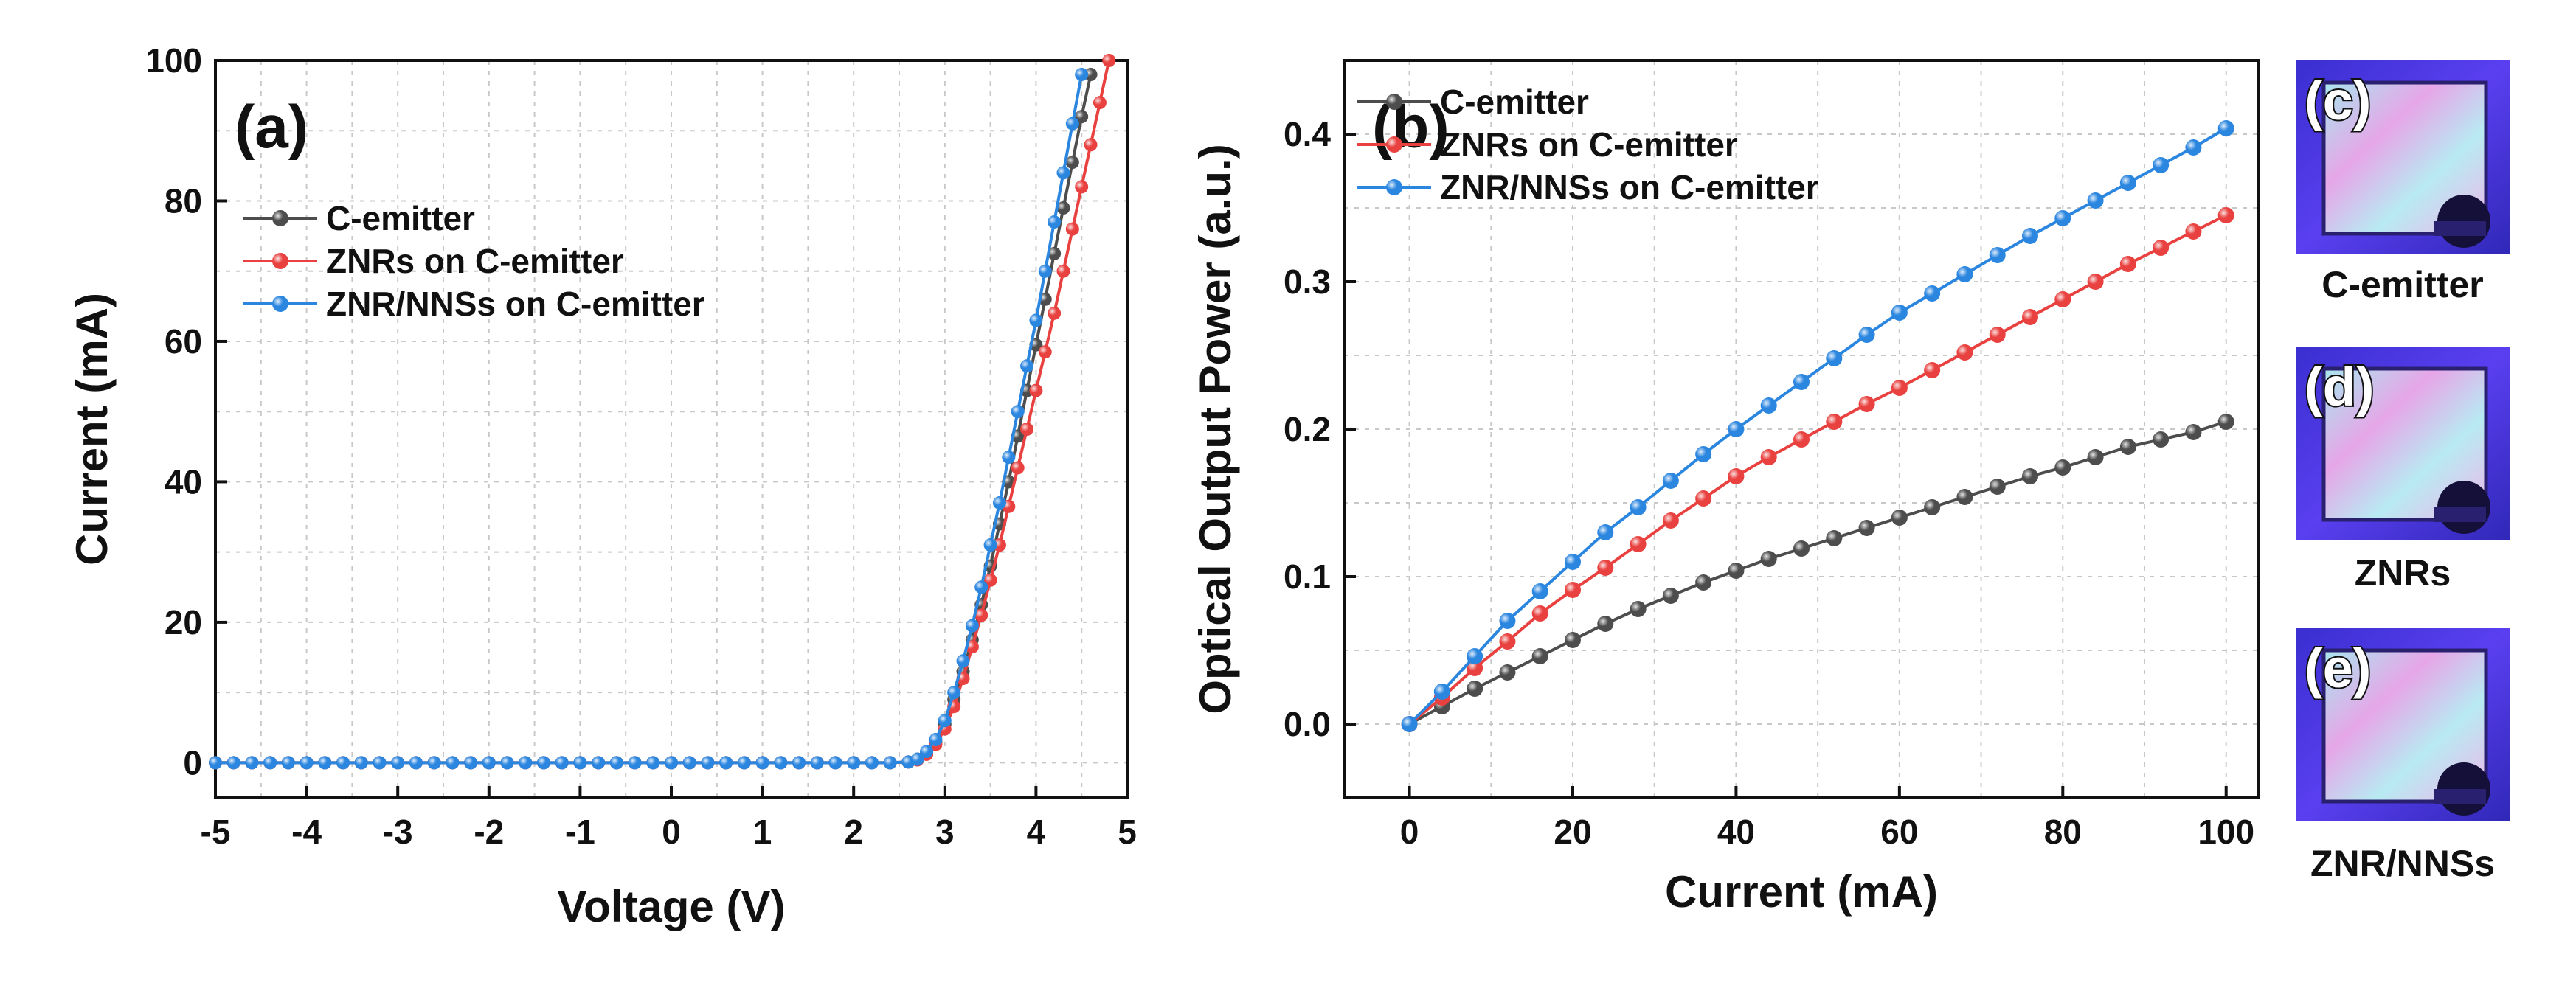 The width and height of the screenshot is (2576, 991). Describe the element at coordinates (1736, 832) in the screenshot. I see `x-tick-label: 40` at that location.